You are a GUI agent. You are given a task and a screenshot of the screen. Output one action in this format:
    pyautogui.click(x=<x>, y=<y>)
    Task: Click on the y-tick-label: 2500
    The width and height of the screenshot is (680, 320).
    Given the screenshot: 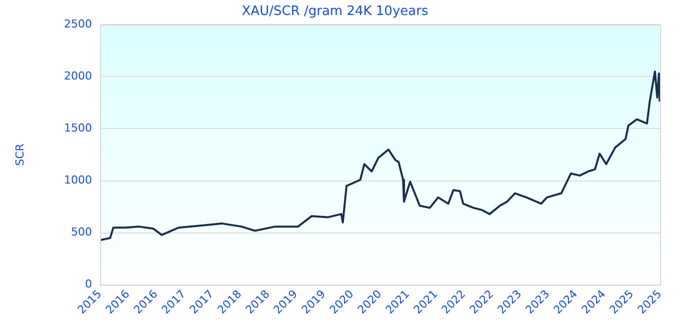 What is the action you would take?
    pyautogui.click(x=78, y=23)
    